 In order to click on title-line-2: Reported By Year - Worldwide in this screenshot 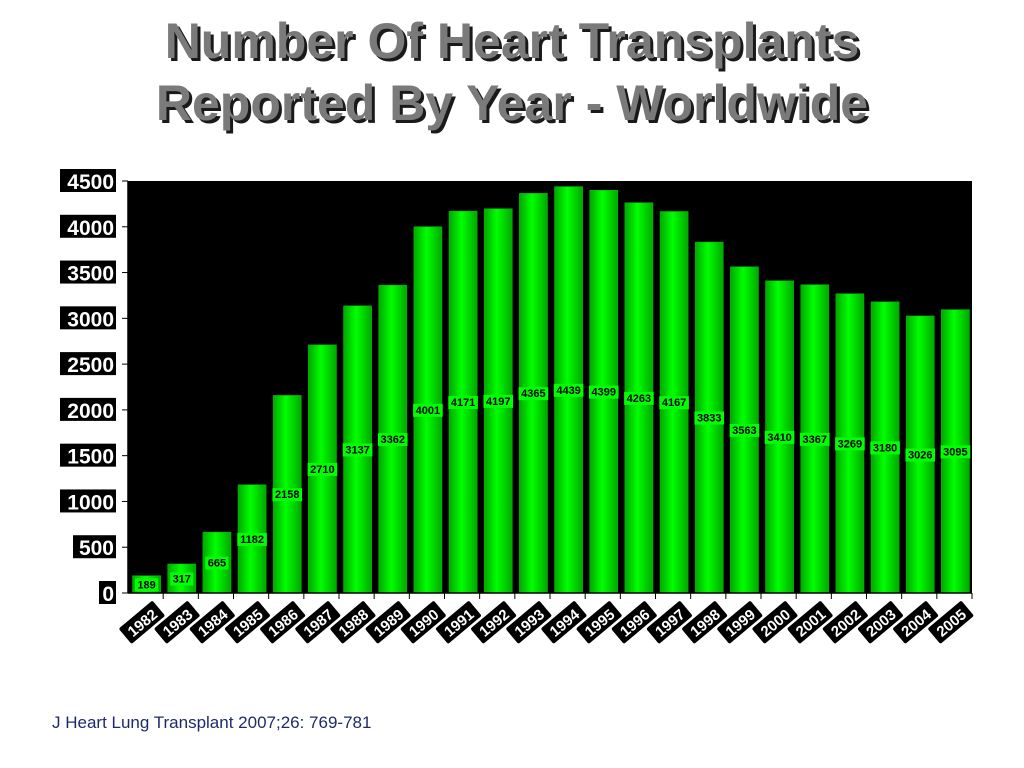, I will do `click(512, 103)`.